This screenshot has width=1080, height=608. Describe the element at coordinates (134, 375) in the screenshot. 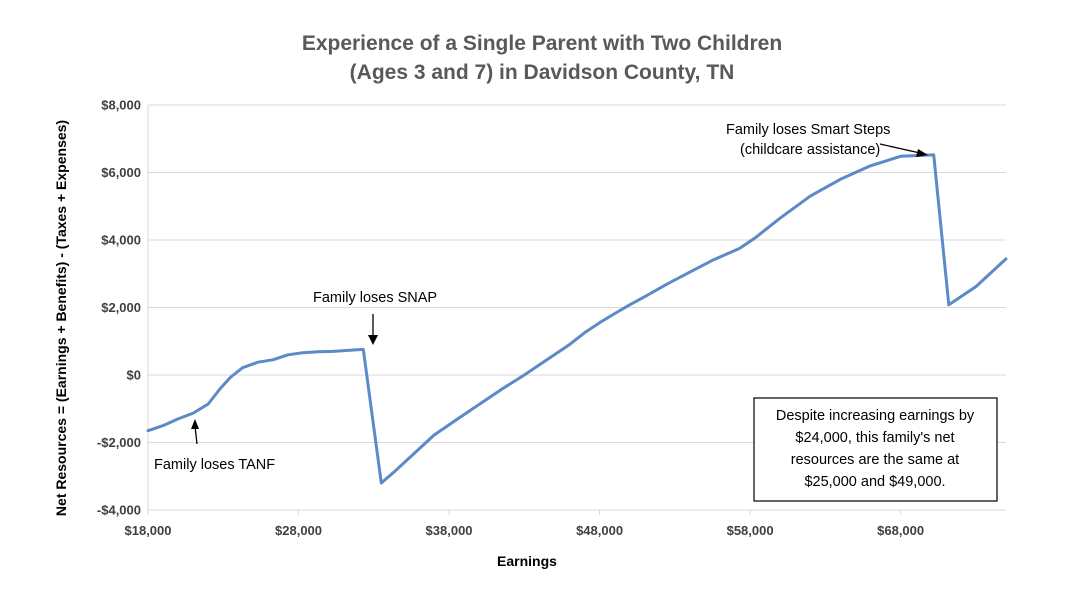

I see `y-tick-label: $0` at that location.